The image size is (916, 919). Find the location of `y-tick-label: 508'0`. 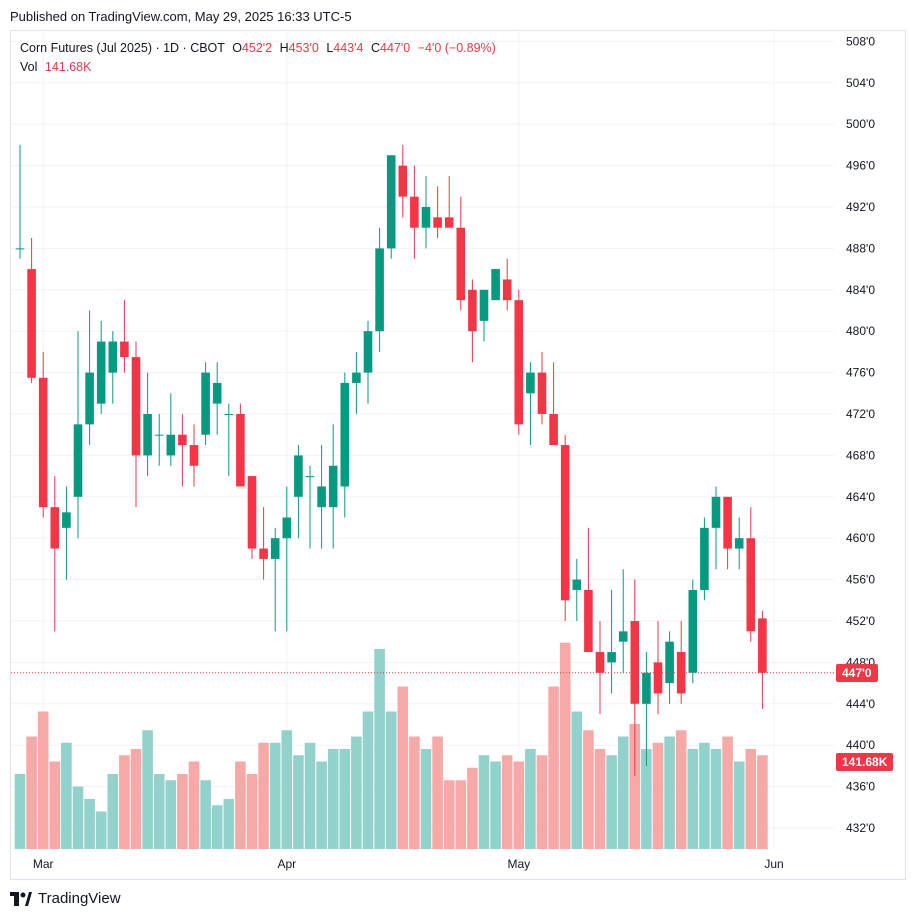

y-tick-label: 508'0 is located at coordinates (860, 41).